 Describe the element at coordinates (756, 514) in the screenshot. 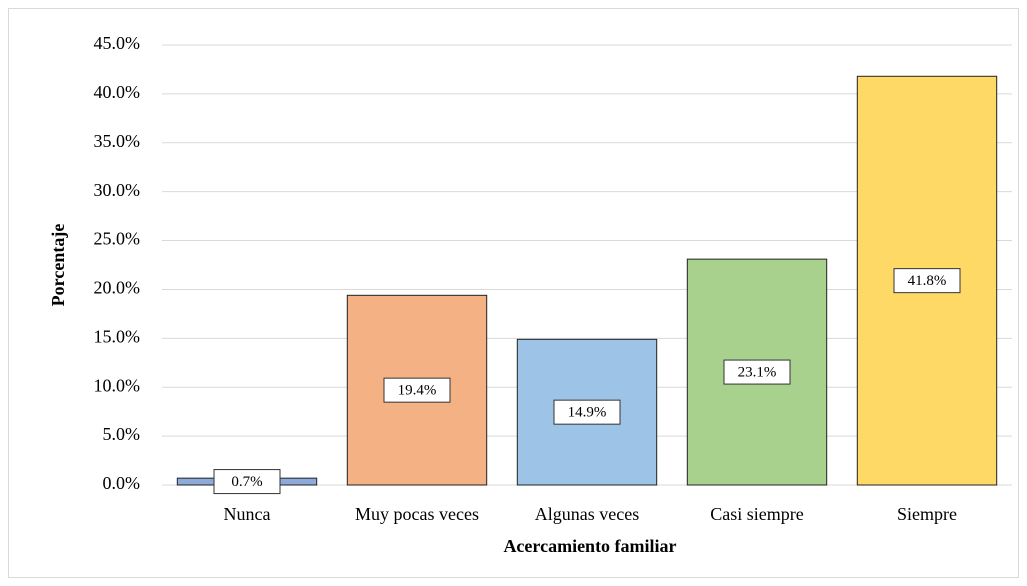

I see `x-tick-label: Casi siempre` at that location.